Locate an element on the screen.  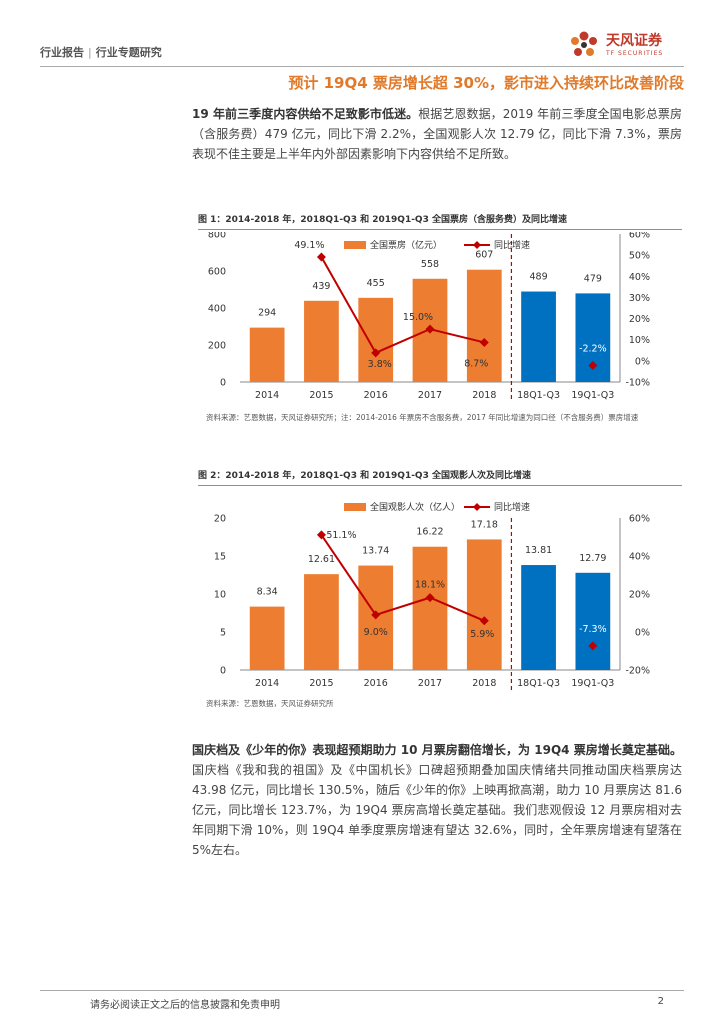
growth-value-label: -7.3% is located at coordinates (593, 629).